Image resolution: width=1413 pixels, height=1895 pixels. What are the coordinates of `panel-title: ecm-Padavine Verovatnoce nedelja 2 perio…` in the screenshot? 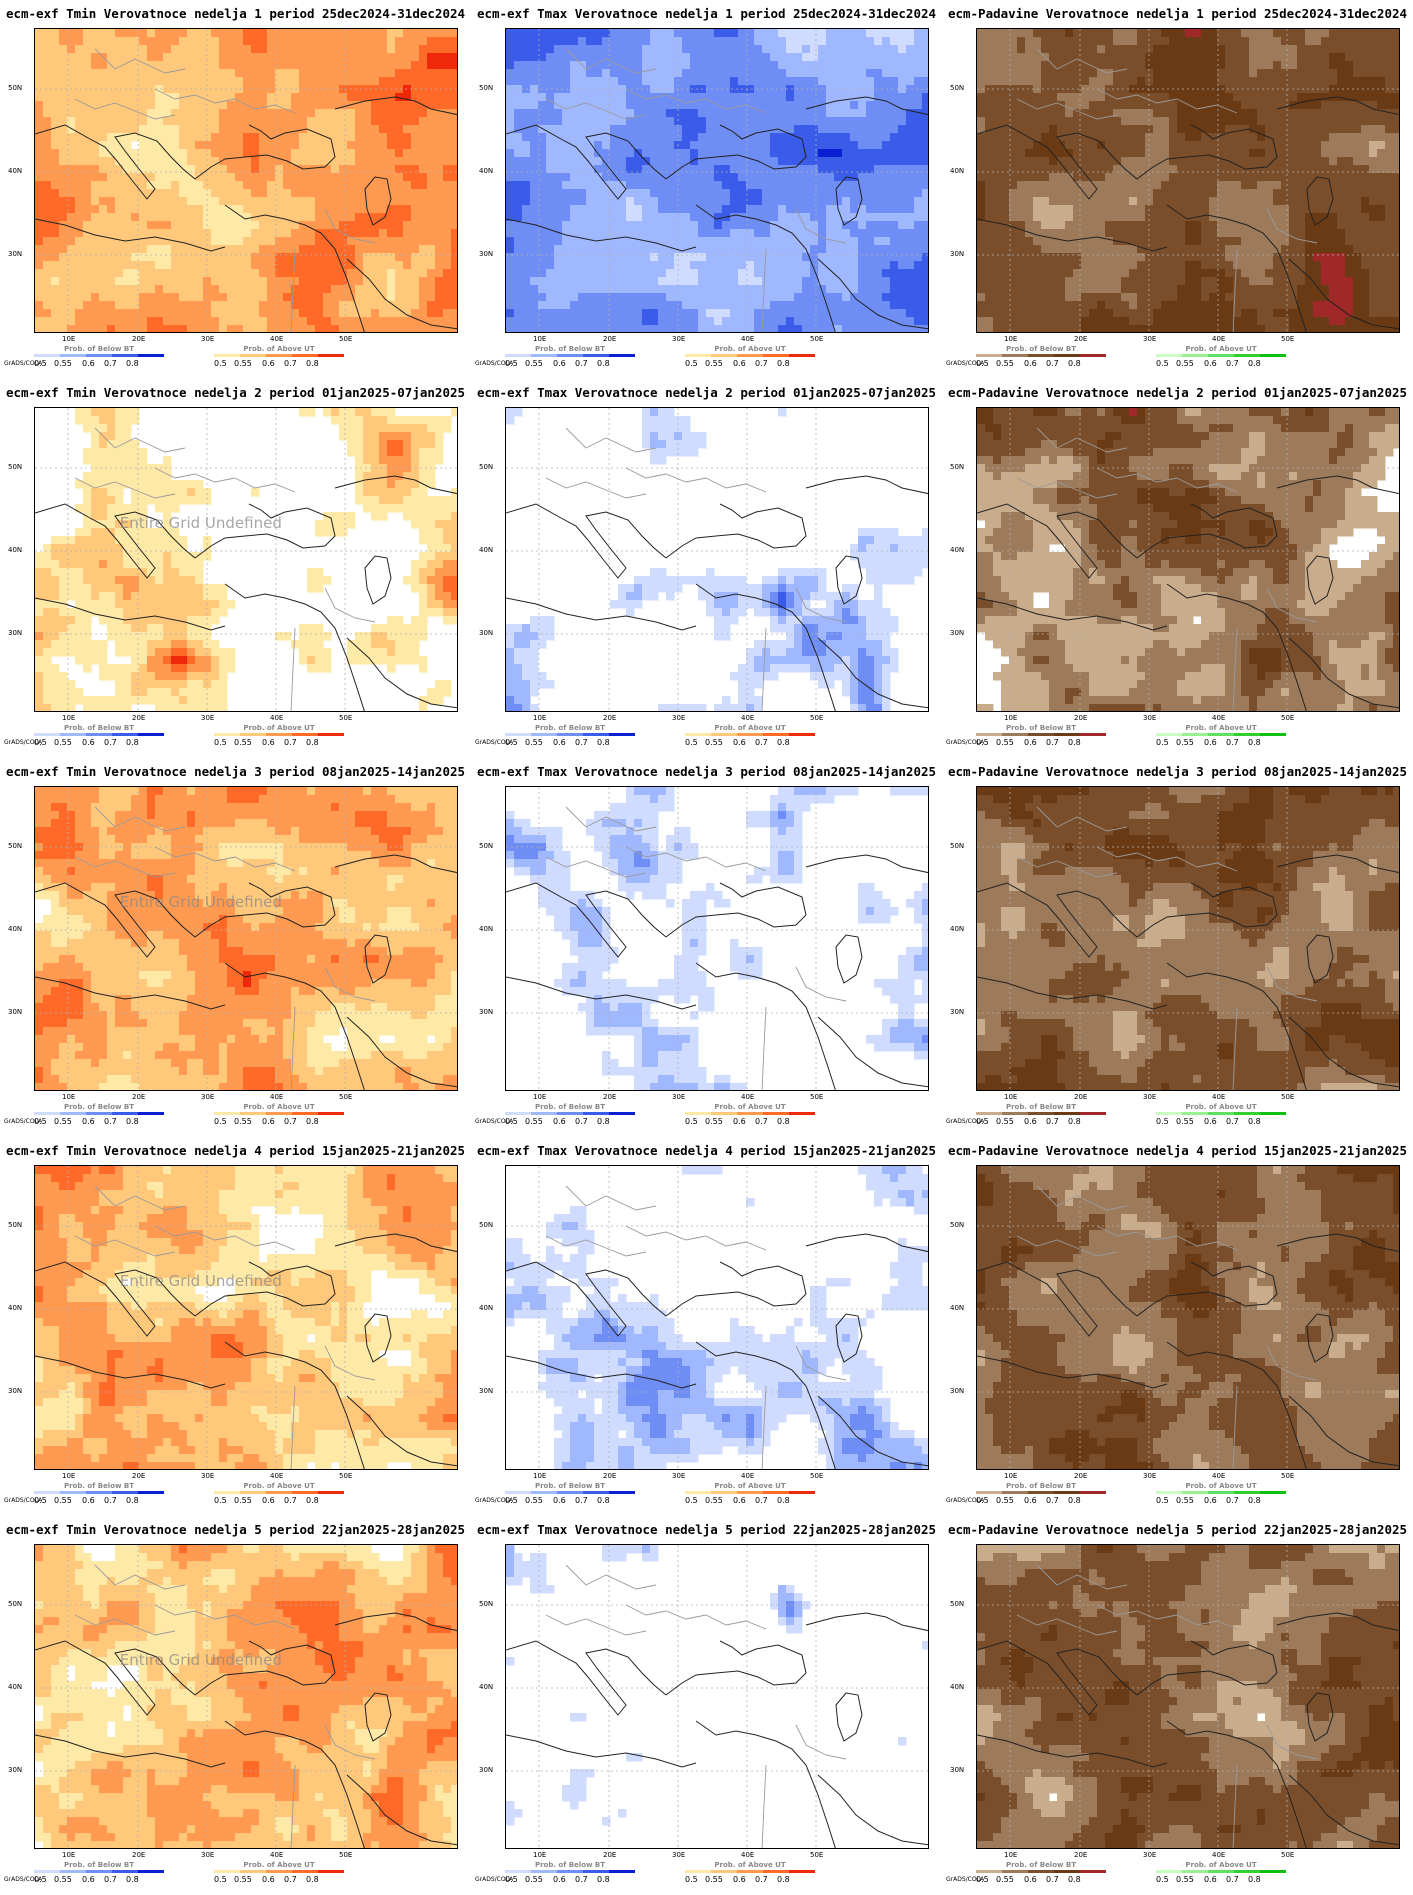 It's located at (1177, 392).